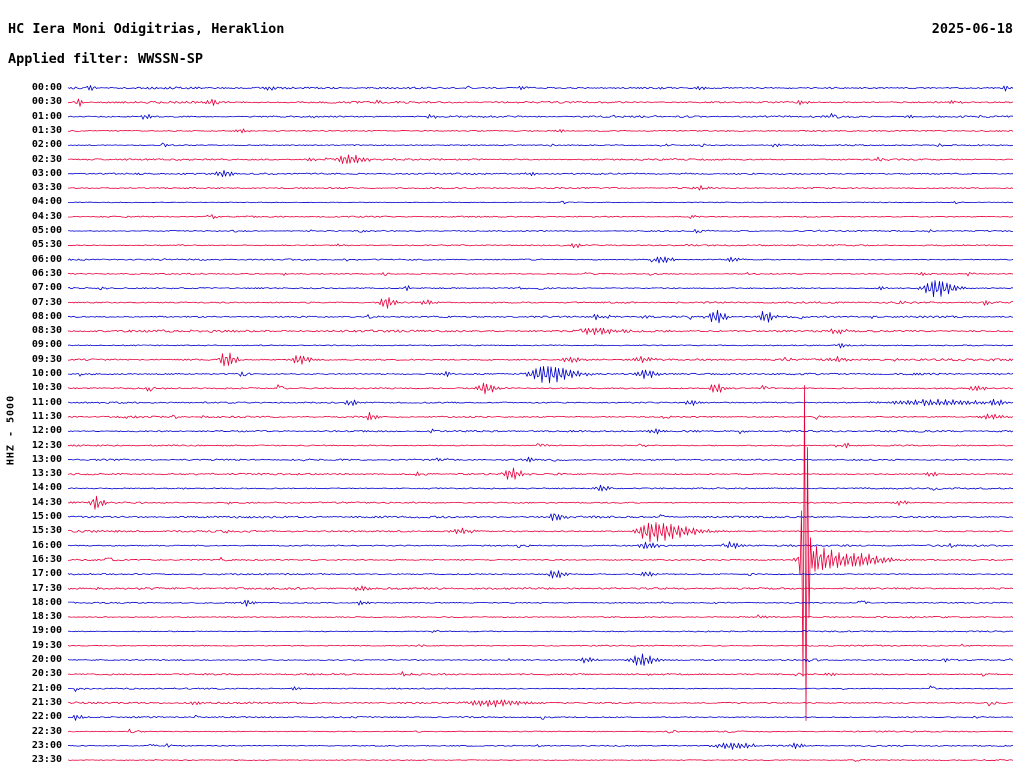  What do you see at coordinates (540, 431) in the screenshot?
I see `trace-12:00` at bounding box center [540, 431].